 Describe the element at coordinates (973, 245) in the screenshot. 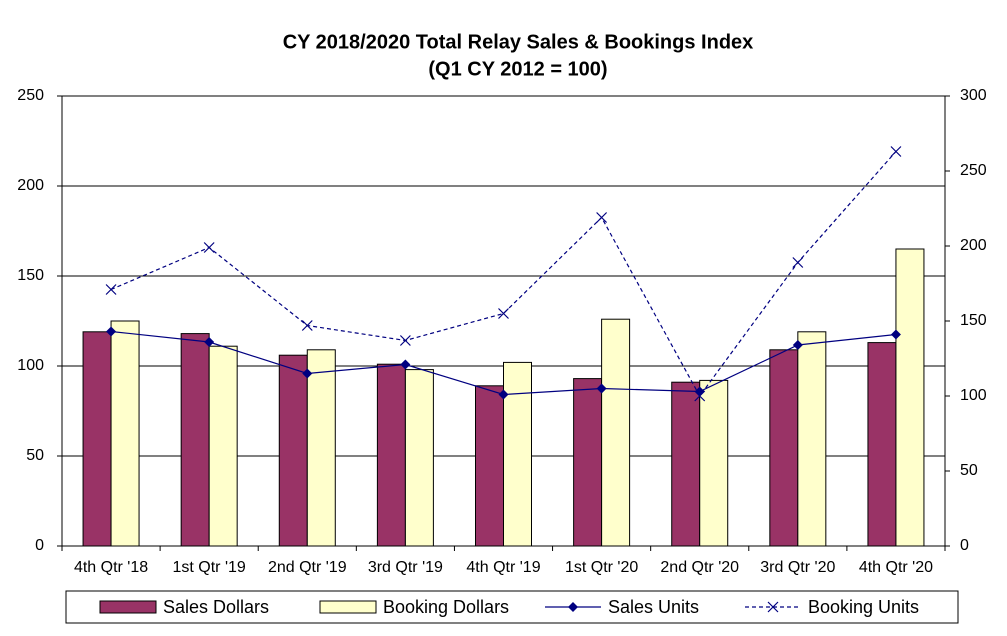

I see `y2-tick-label: 200` at that location.